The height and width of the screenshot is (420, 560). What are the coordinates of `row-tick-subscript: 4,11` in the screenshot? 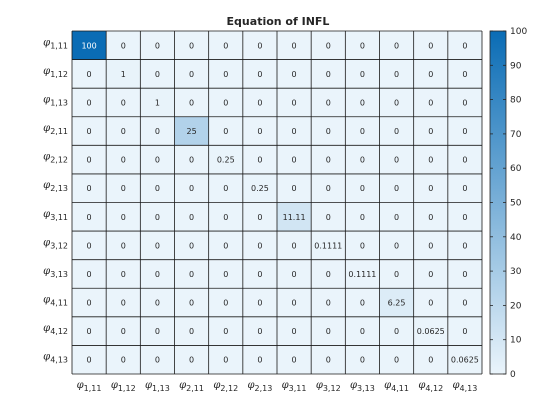 It's located at (59, 303).